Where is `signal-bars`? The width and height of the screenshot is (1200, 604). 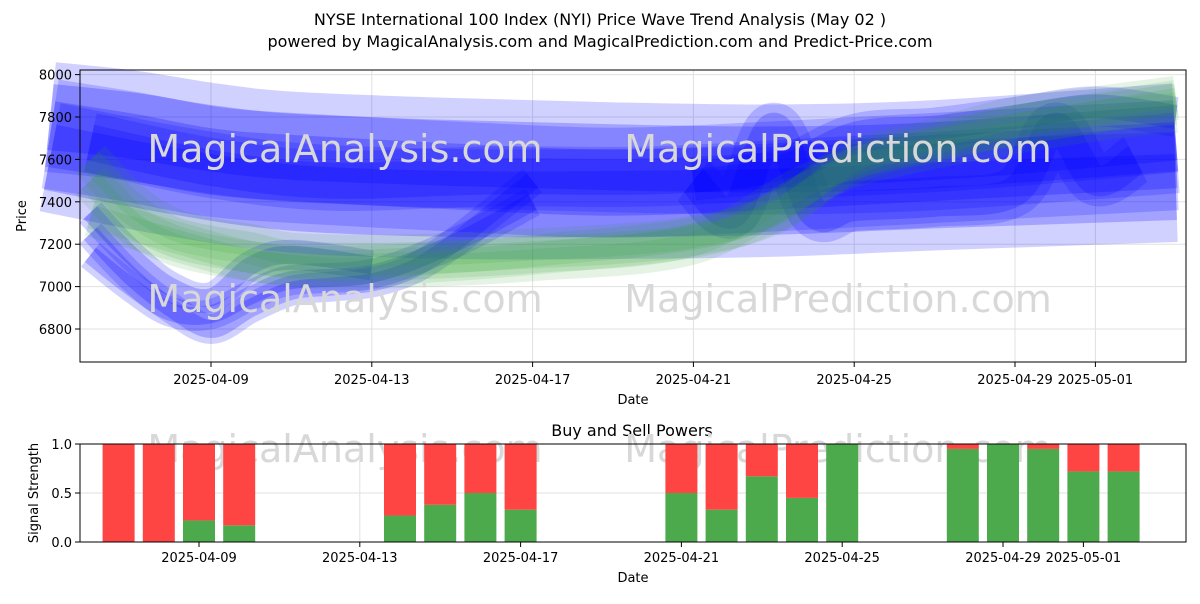 signal-bars is located at coordinates (621, 493).